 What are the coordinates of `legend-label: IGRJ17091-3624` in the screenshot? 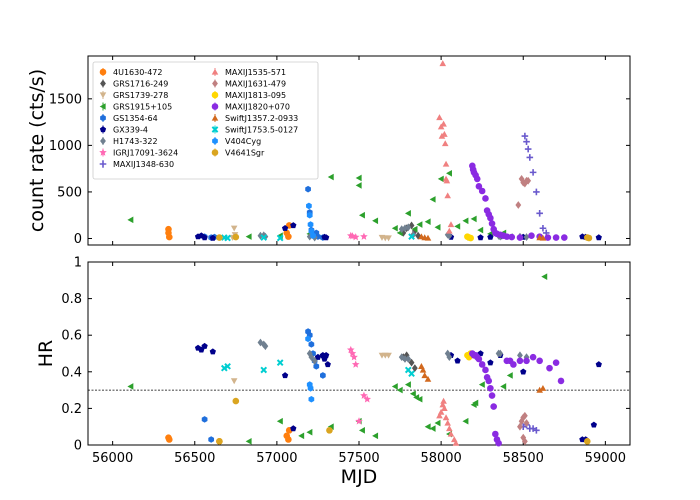 It's located at (145, 153).